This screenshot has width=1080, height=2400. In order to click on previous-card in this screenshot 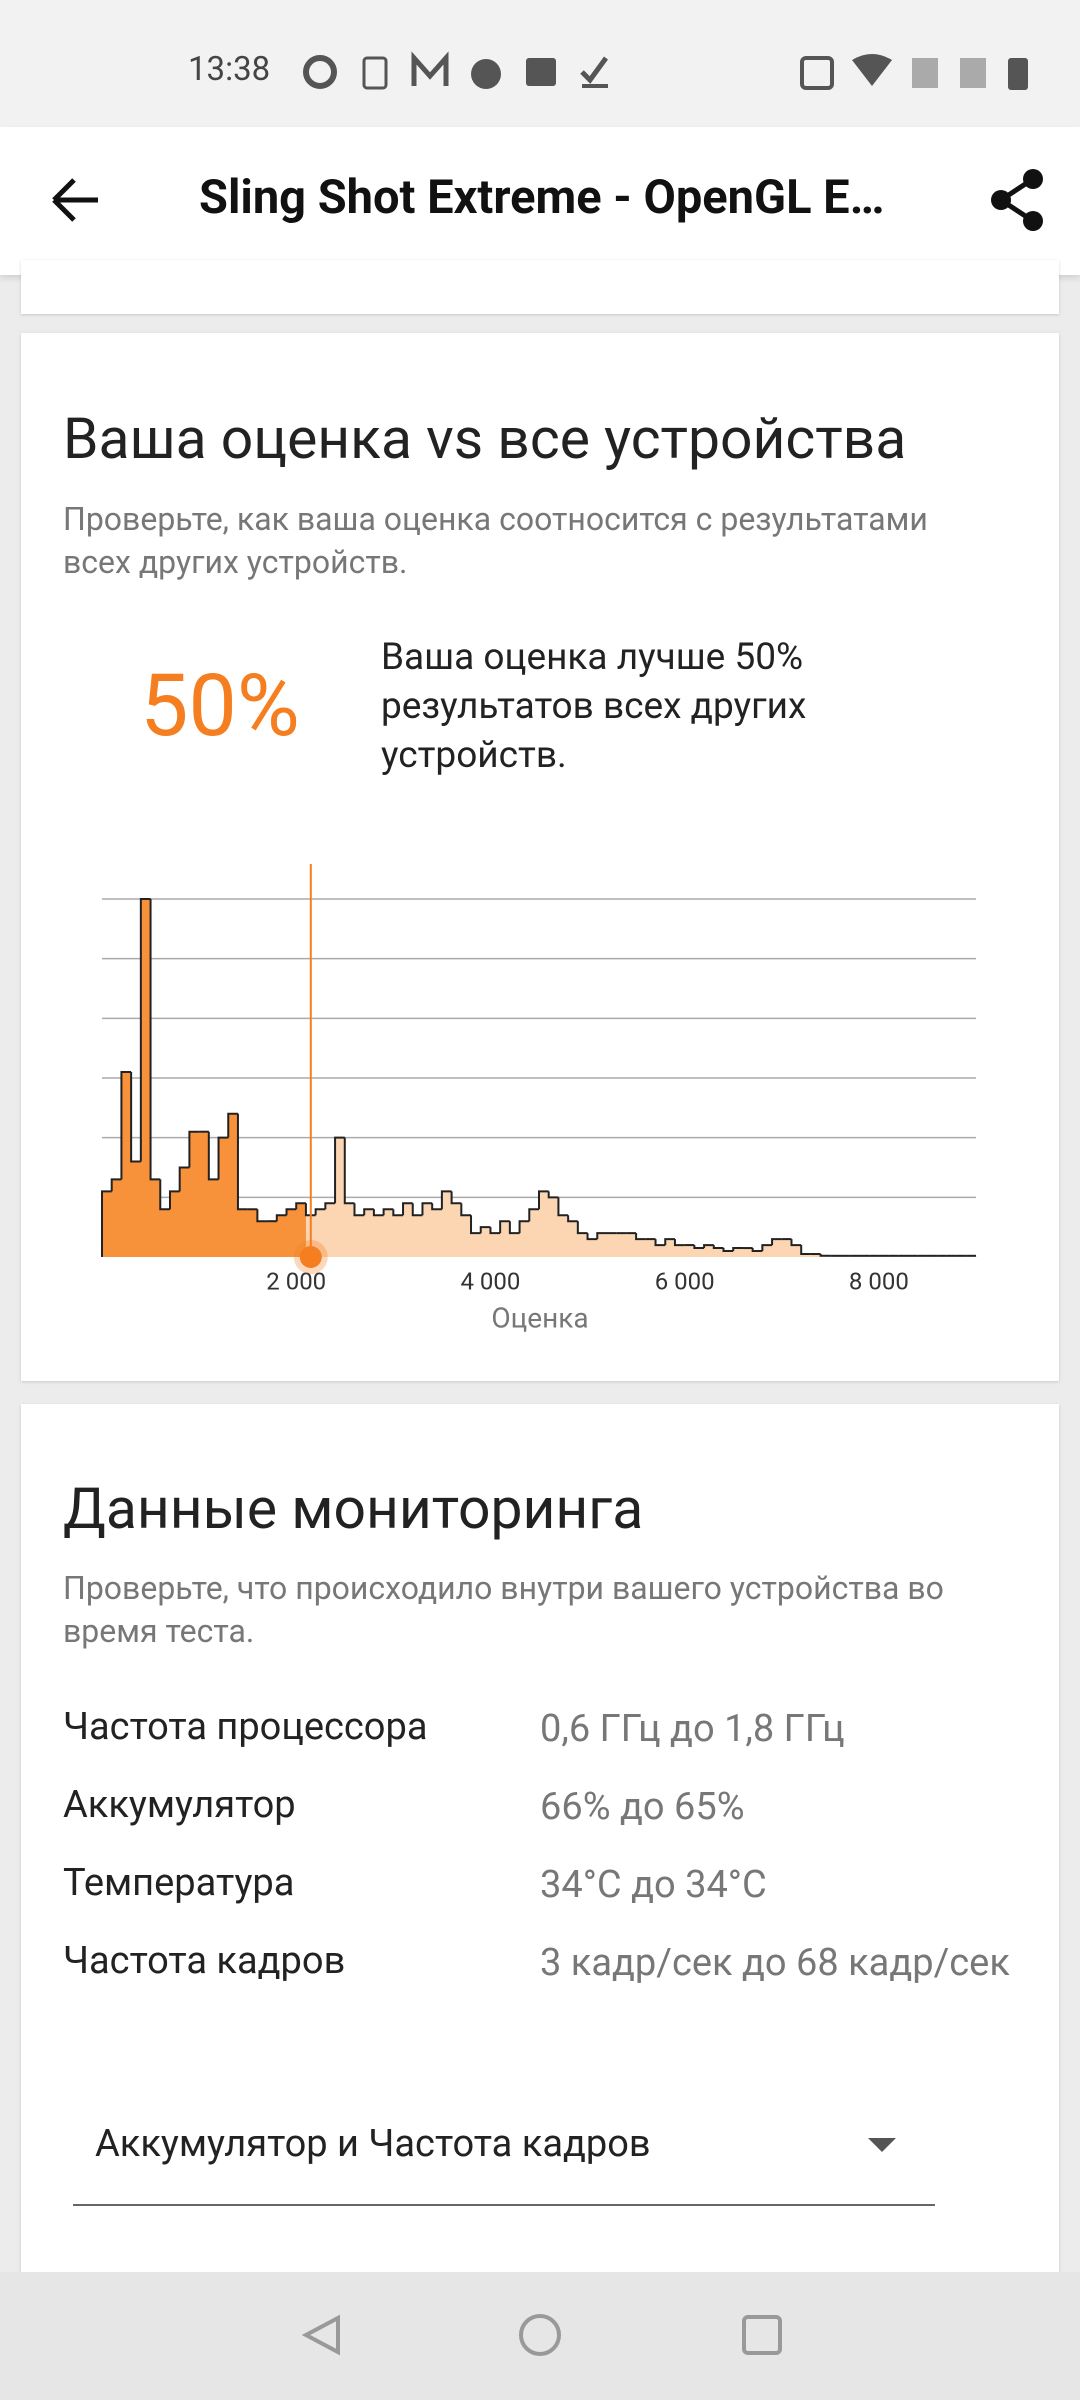, I will do `click(540, 287)`.